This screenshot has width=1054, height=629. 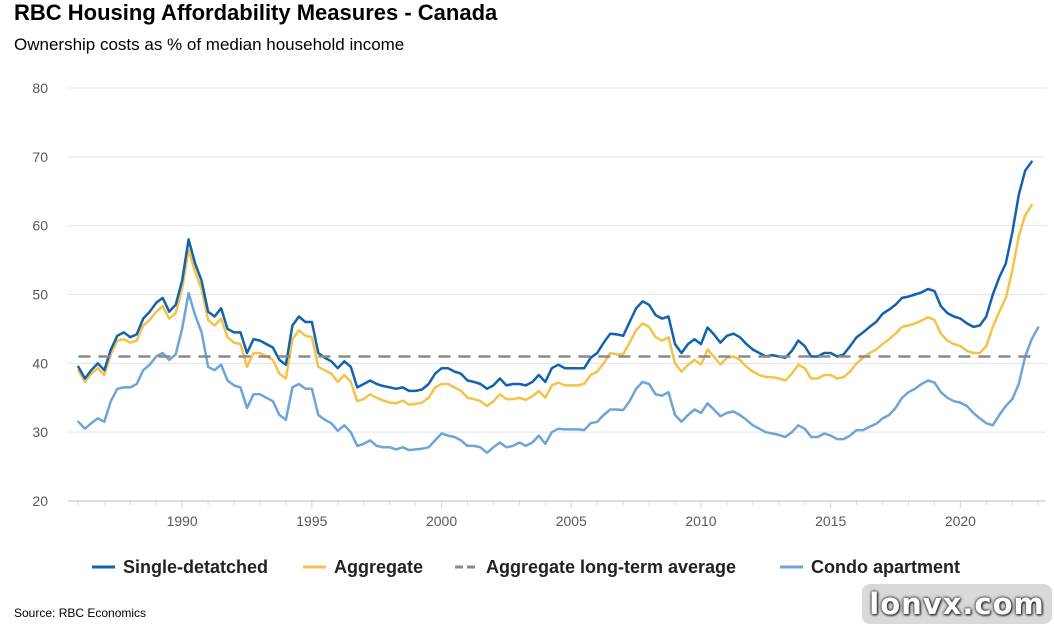 What do you see at coordinates (957, 604) in the screenshot?
I see `watermark-logo: lonvx.com` at bounding box center [957, 604].